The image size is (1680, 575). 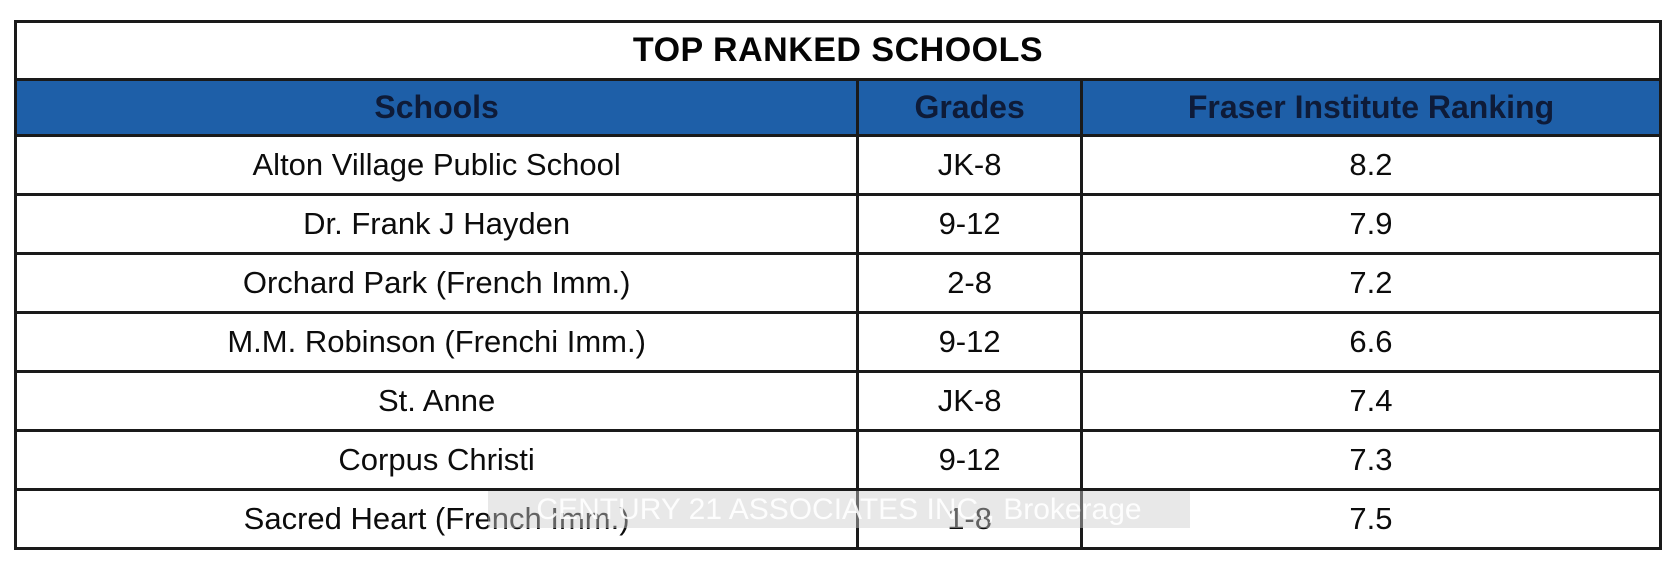 I want to click on table-row: Sacred Heart (French Imm.) 1-8 7.5, so click(x=838, y=519).